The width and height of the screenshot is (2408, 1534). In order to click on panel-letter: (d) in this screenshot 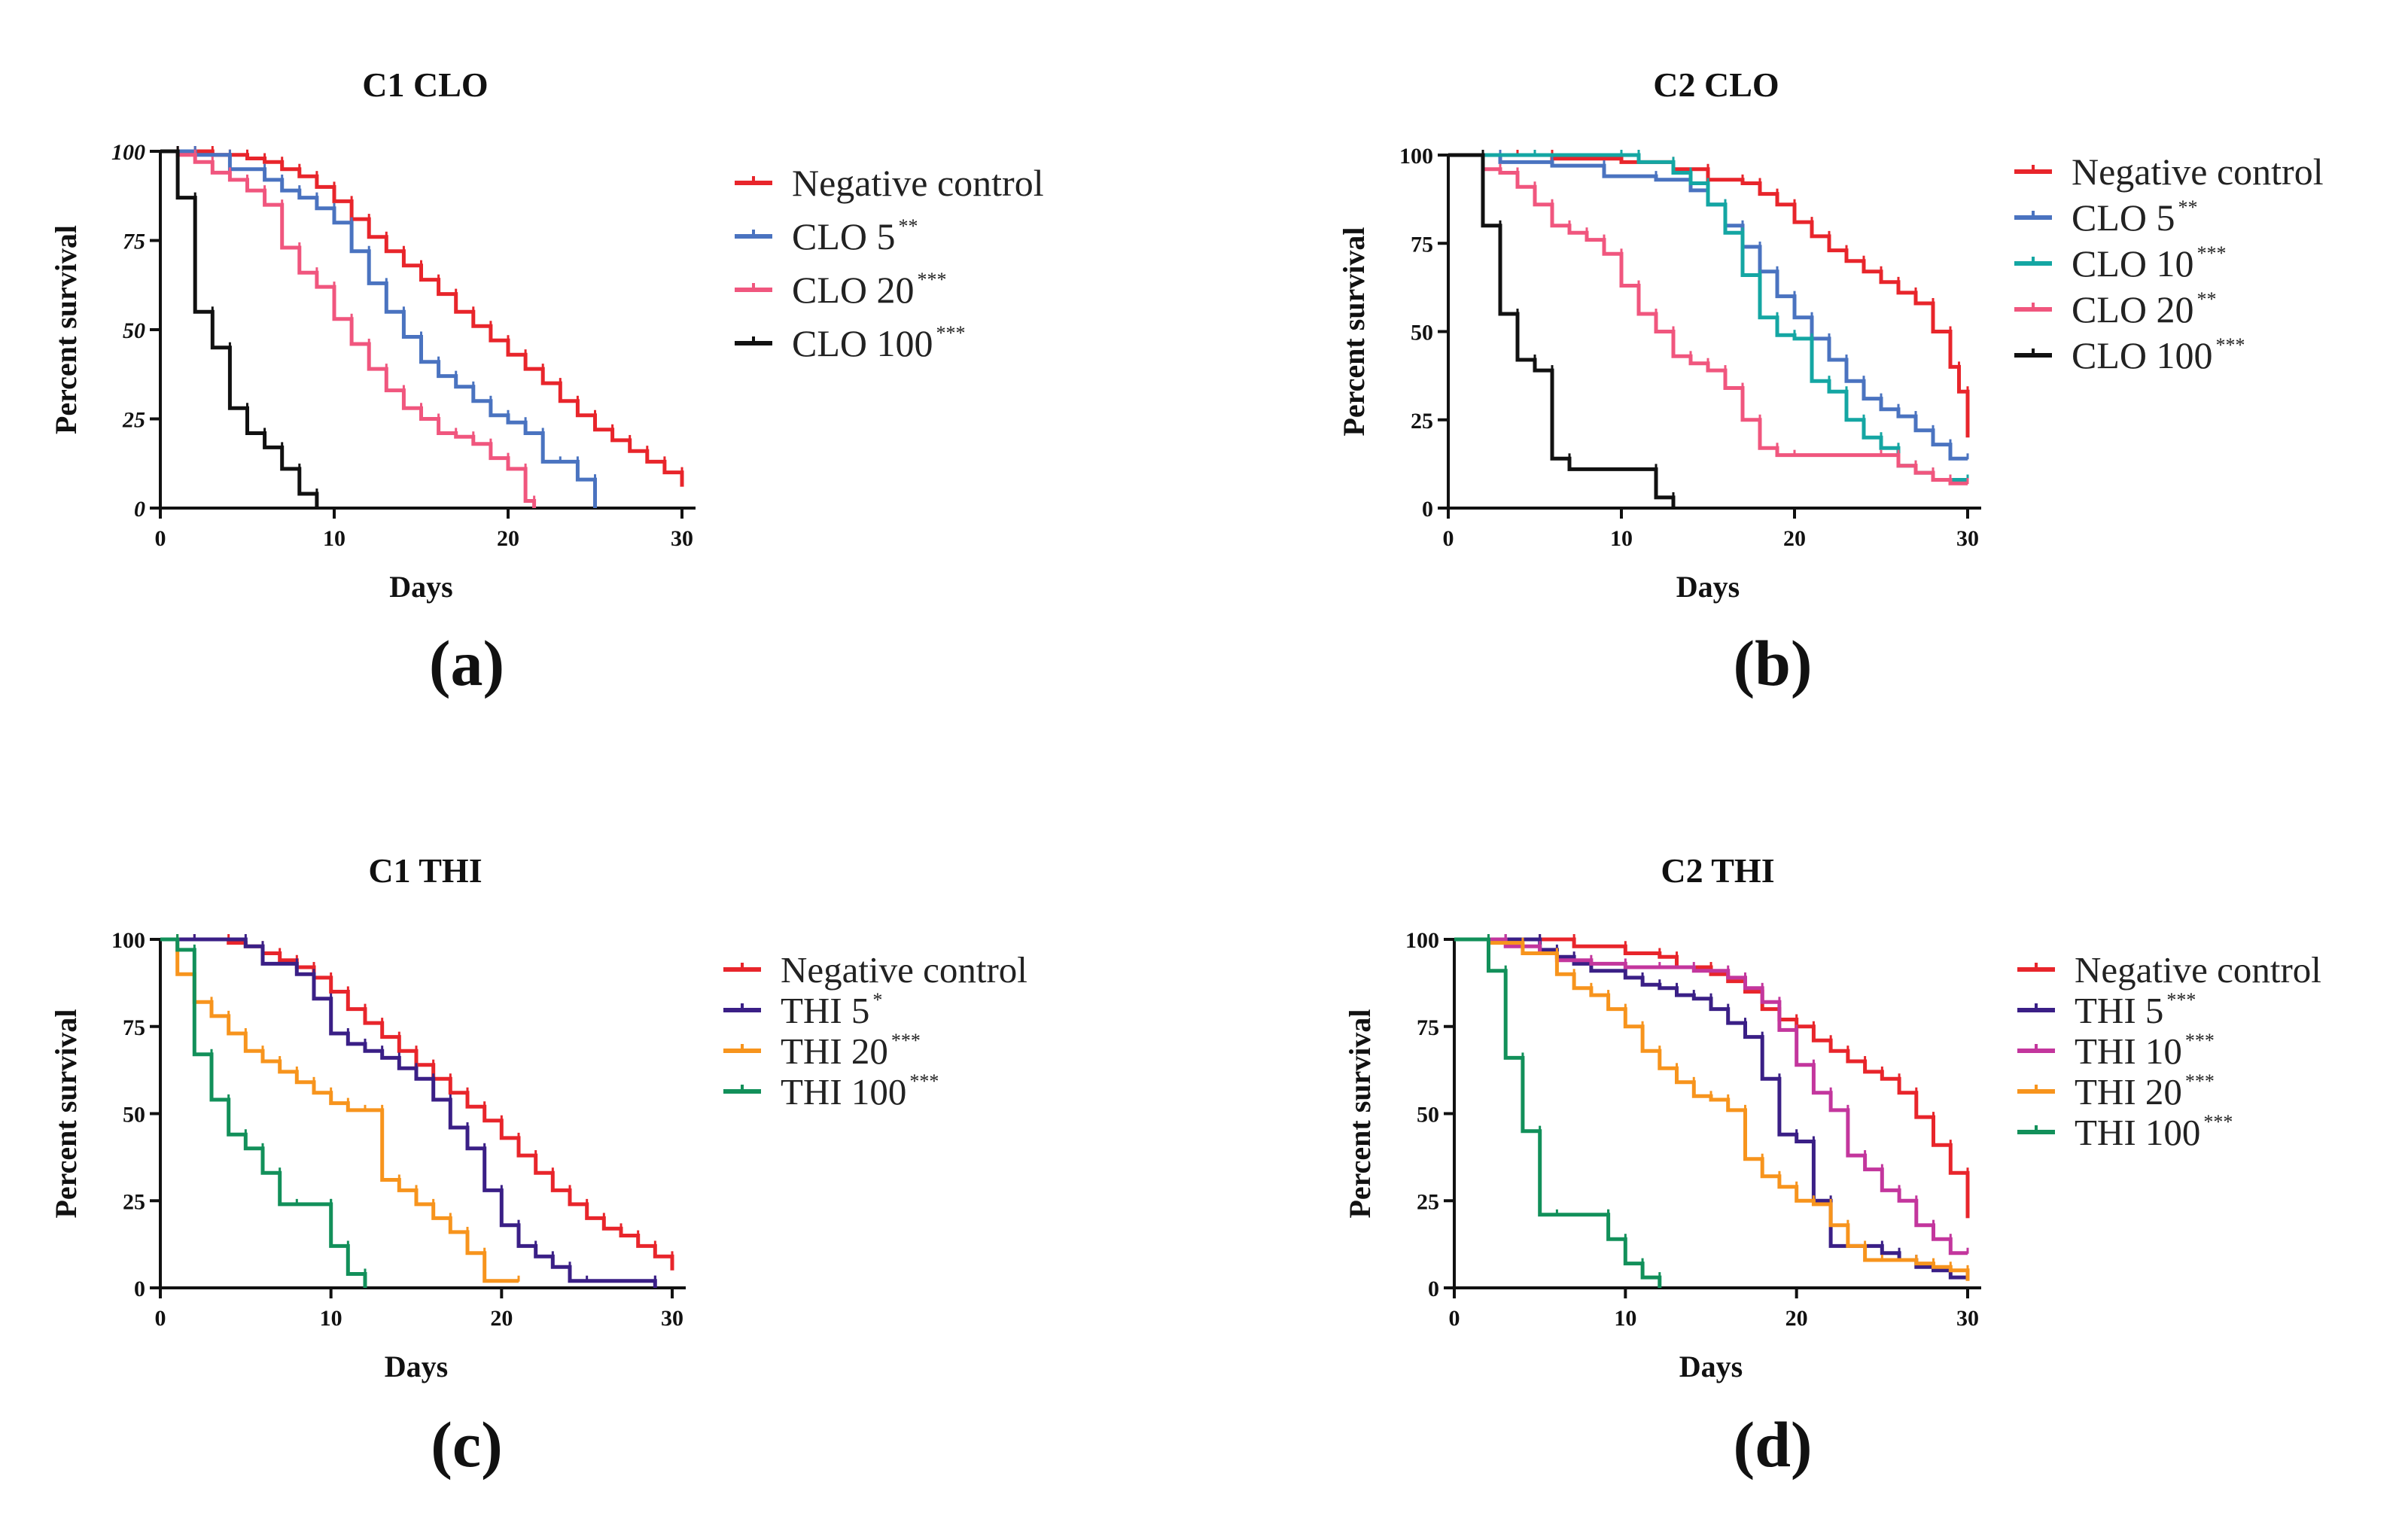, I will do `click(1772, 1444)`.